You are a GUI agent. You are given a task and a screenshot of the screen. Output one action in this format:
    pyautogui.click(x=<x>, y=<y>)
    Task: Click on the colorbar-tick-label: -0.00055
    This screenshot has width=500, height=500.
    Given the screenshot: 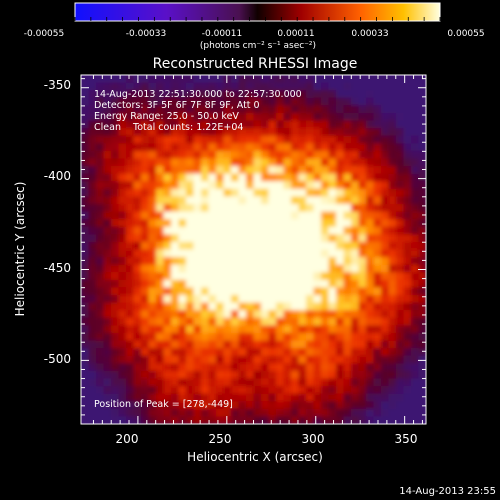 What is the action you would take?
    pyautogui.click(x=44, y=34)
    